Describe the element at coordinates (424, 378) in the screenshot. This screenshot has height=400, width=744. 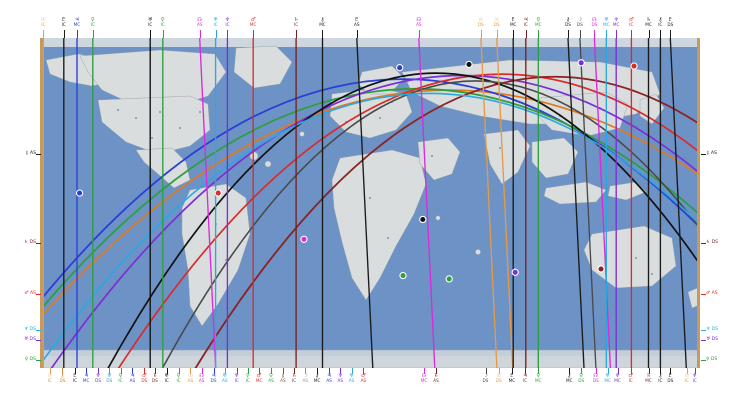
I see `bottom-label-28: ☊ MC` at that location.